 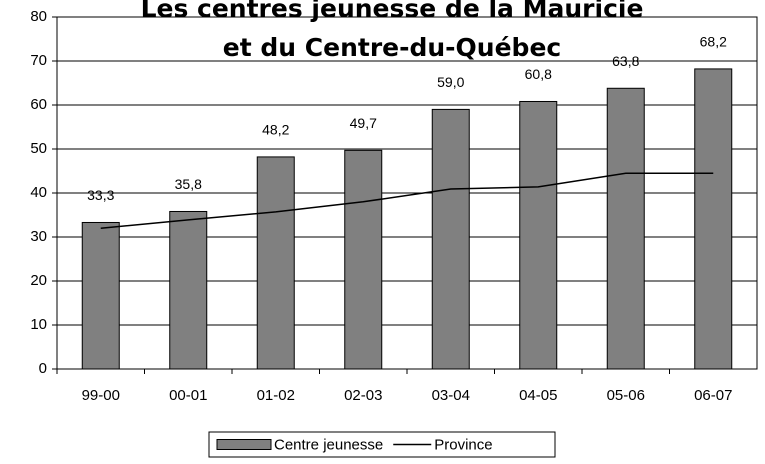 I want to click on legend-label: Province, so click(x=463, y=444).